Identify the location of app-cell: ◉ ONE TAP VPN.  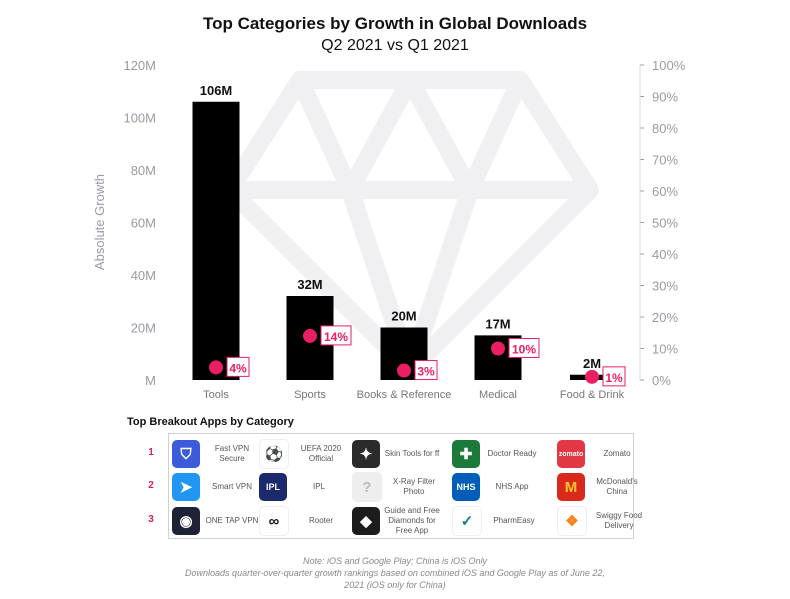
(217, 521).